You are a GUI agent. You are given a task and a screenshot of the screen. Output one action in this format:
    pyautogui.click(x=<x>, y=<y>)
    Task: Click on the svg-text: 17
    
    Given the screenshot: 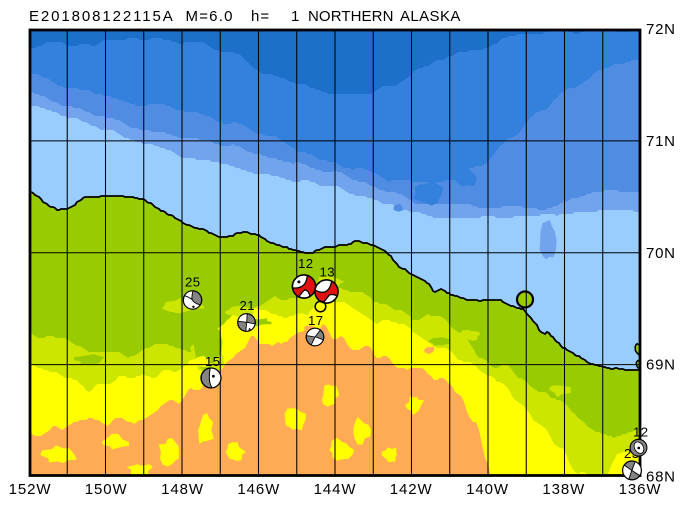 What is the action you would take?
    pyautogui.click(x=315, y=320)
    